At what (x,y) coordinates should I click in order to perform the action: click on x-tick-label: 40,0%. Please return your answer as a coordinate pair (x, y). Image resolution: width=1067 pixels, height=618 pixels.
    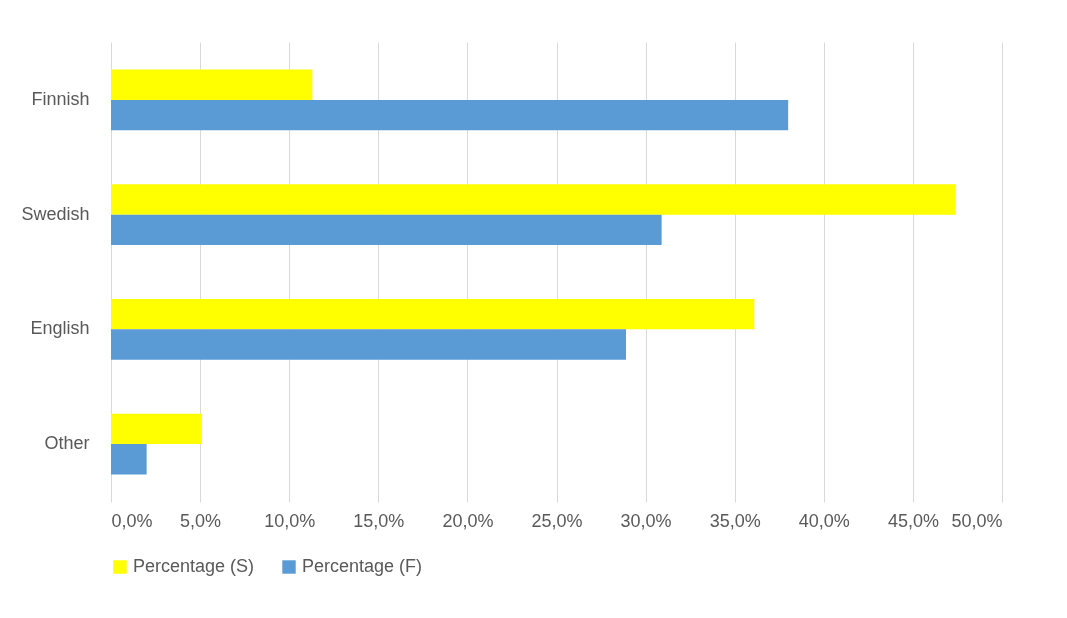
    Looking at the image, I should click on (824, 520).